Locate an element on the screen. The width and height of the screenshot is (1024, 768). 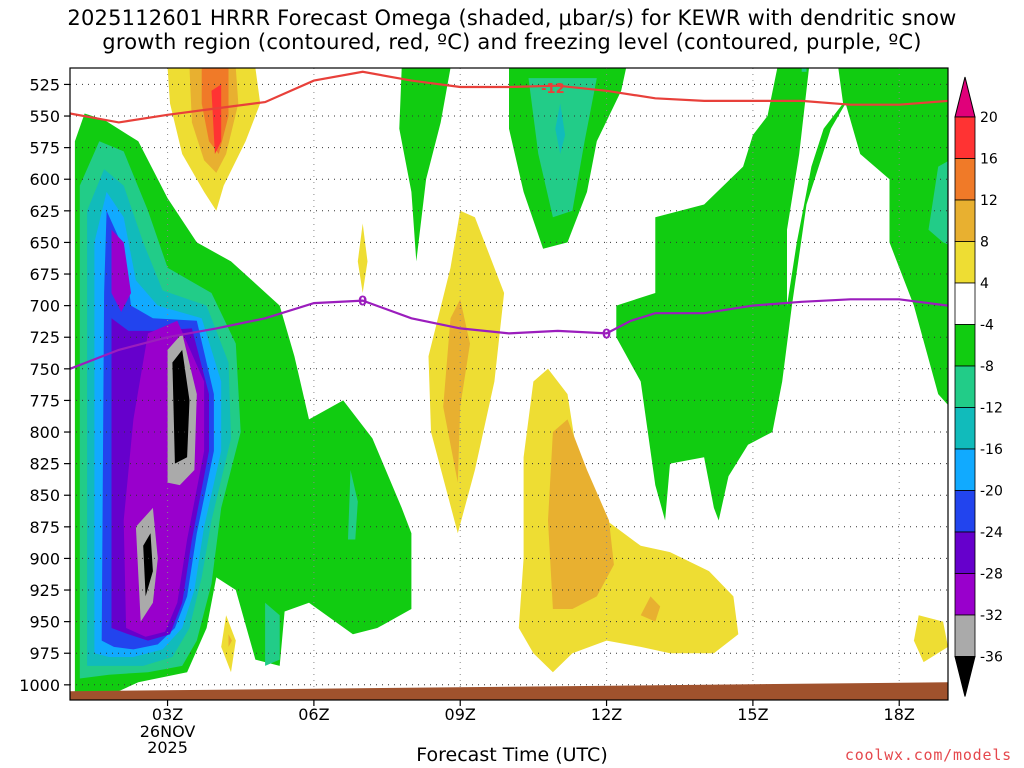
y-tick-label: 825 is located at coordinates (44, 464).